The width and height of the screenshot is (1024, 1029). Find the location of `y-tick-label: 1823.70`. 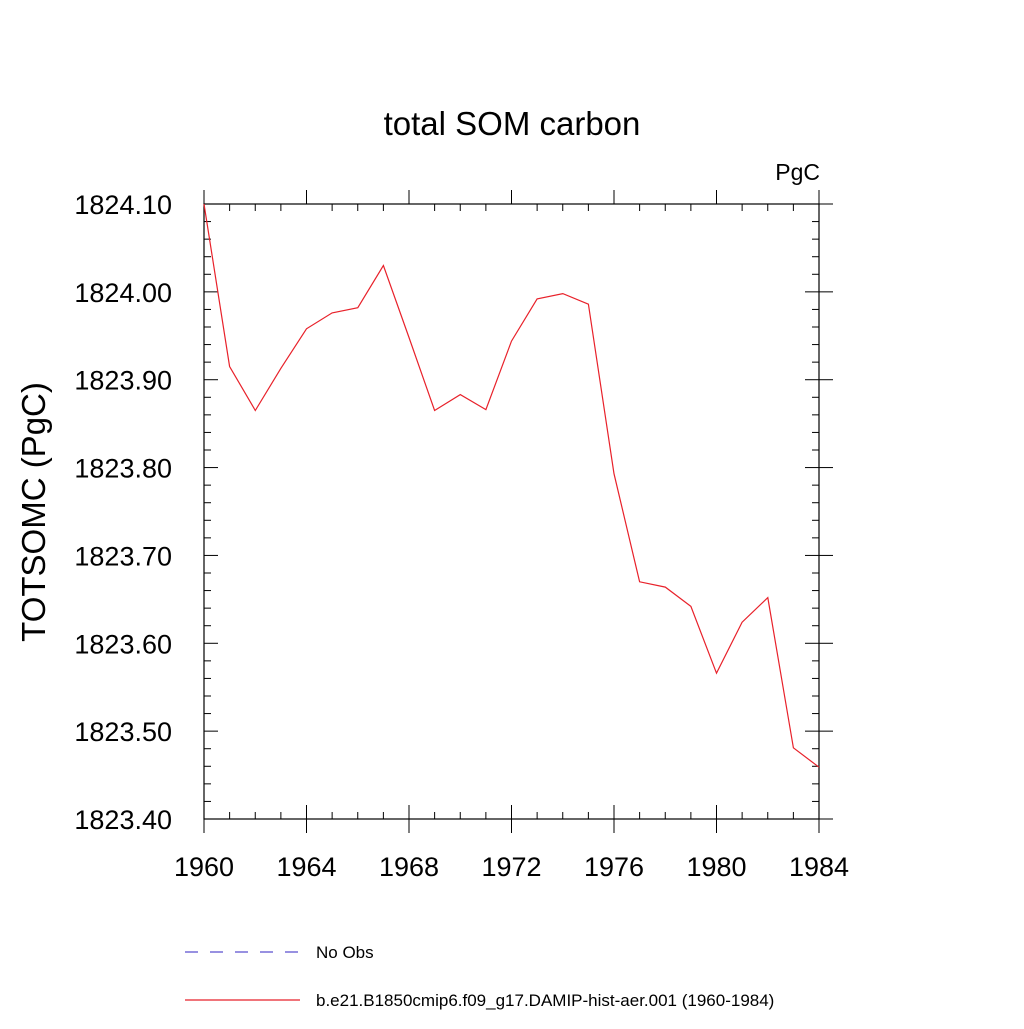

y-tick-label: 1823.70 is located at coordinates (123, 556).